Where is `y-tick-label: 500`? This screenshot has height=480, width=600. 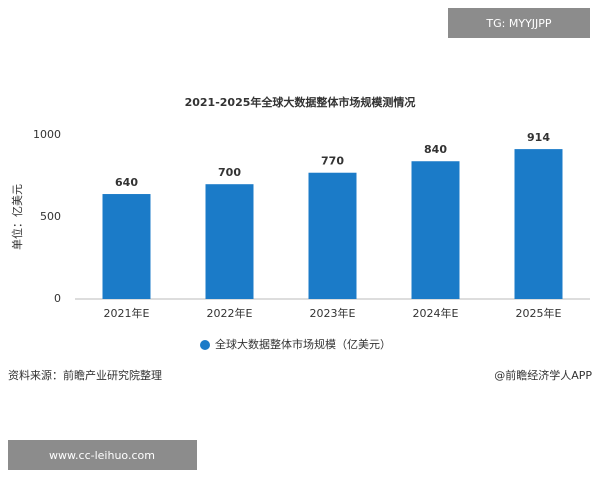
y-tick-label: 500 is located at coordinates (50, 216).